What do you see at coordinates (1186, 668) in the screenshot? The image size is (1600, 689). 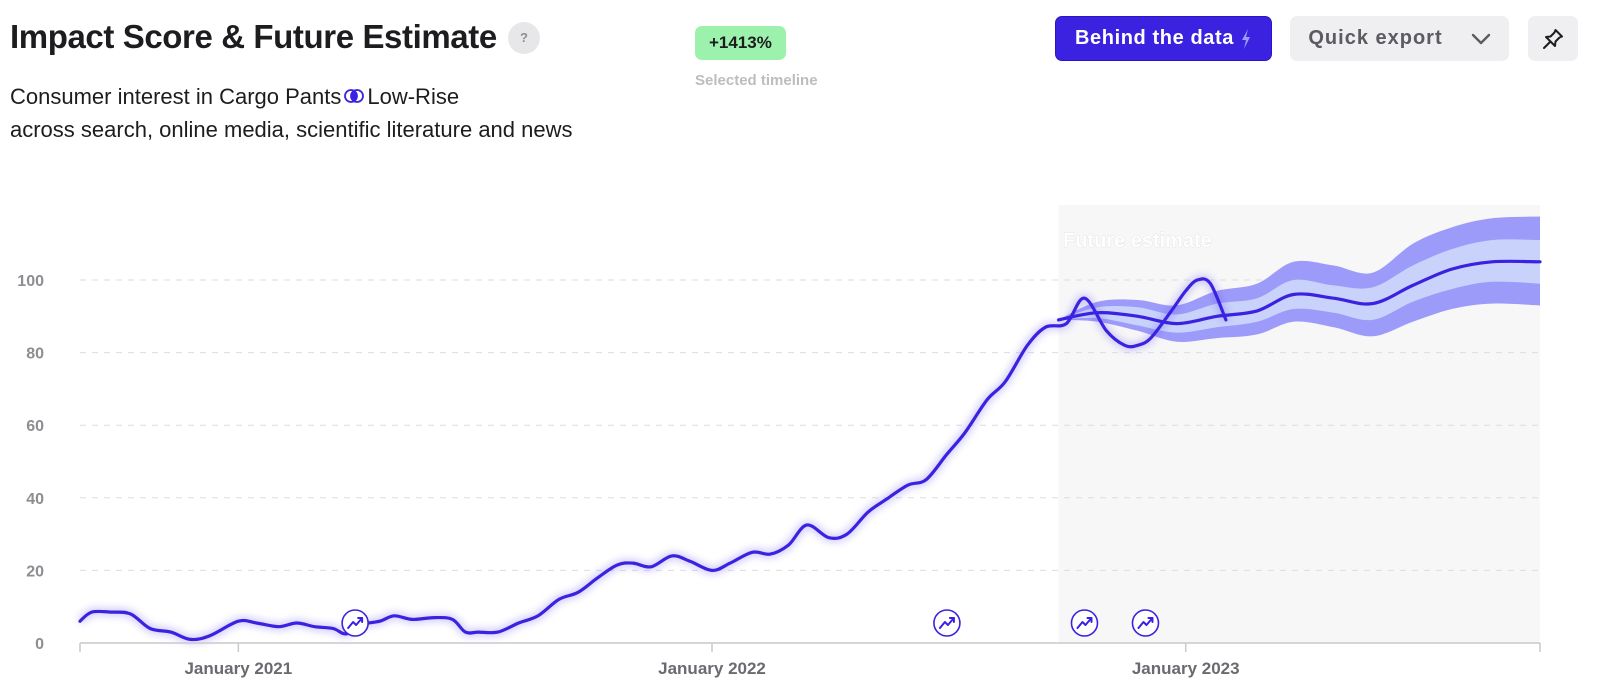 I see `x-tick-label: January 2023` at bounding box center [1186, 668].